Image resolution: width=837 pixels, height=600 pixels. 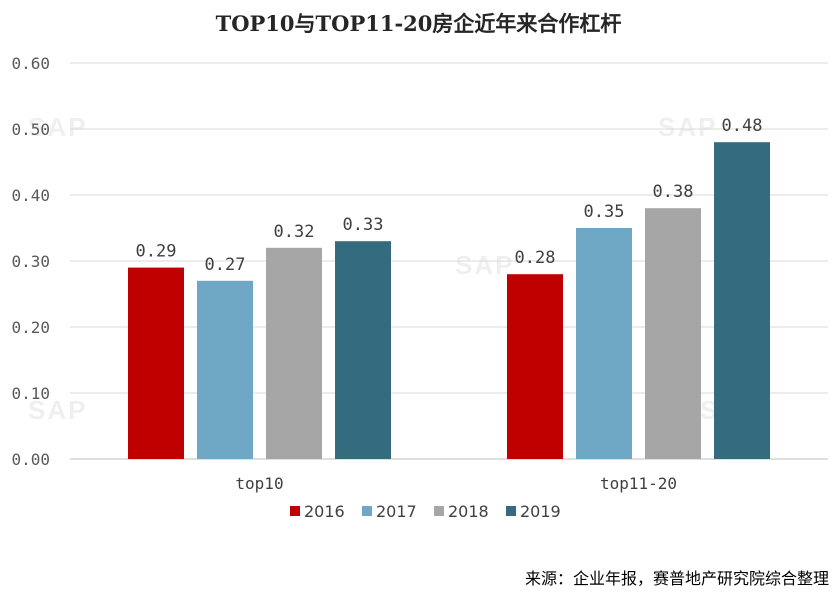 What do you see at coordinates (418, 23) in the screenshot?
I see `chart-title: TOP10与TOP11-20房企近年来合作杠杆` at bounding box center [418, 23].